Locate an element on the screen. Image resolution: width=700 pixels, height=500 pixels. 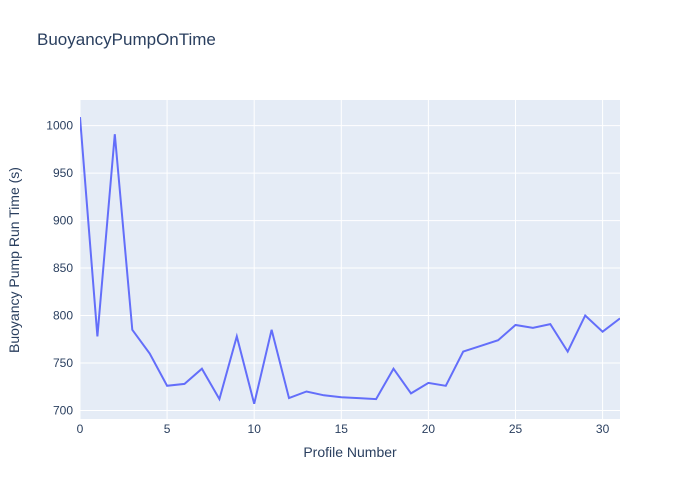
y-tick-label: 1000 is located at coordinates (59, 126).